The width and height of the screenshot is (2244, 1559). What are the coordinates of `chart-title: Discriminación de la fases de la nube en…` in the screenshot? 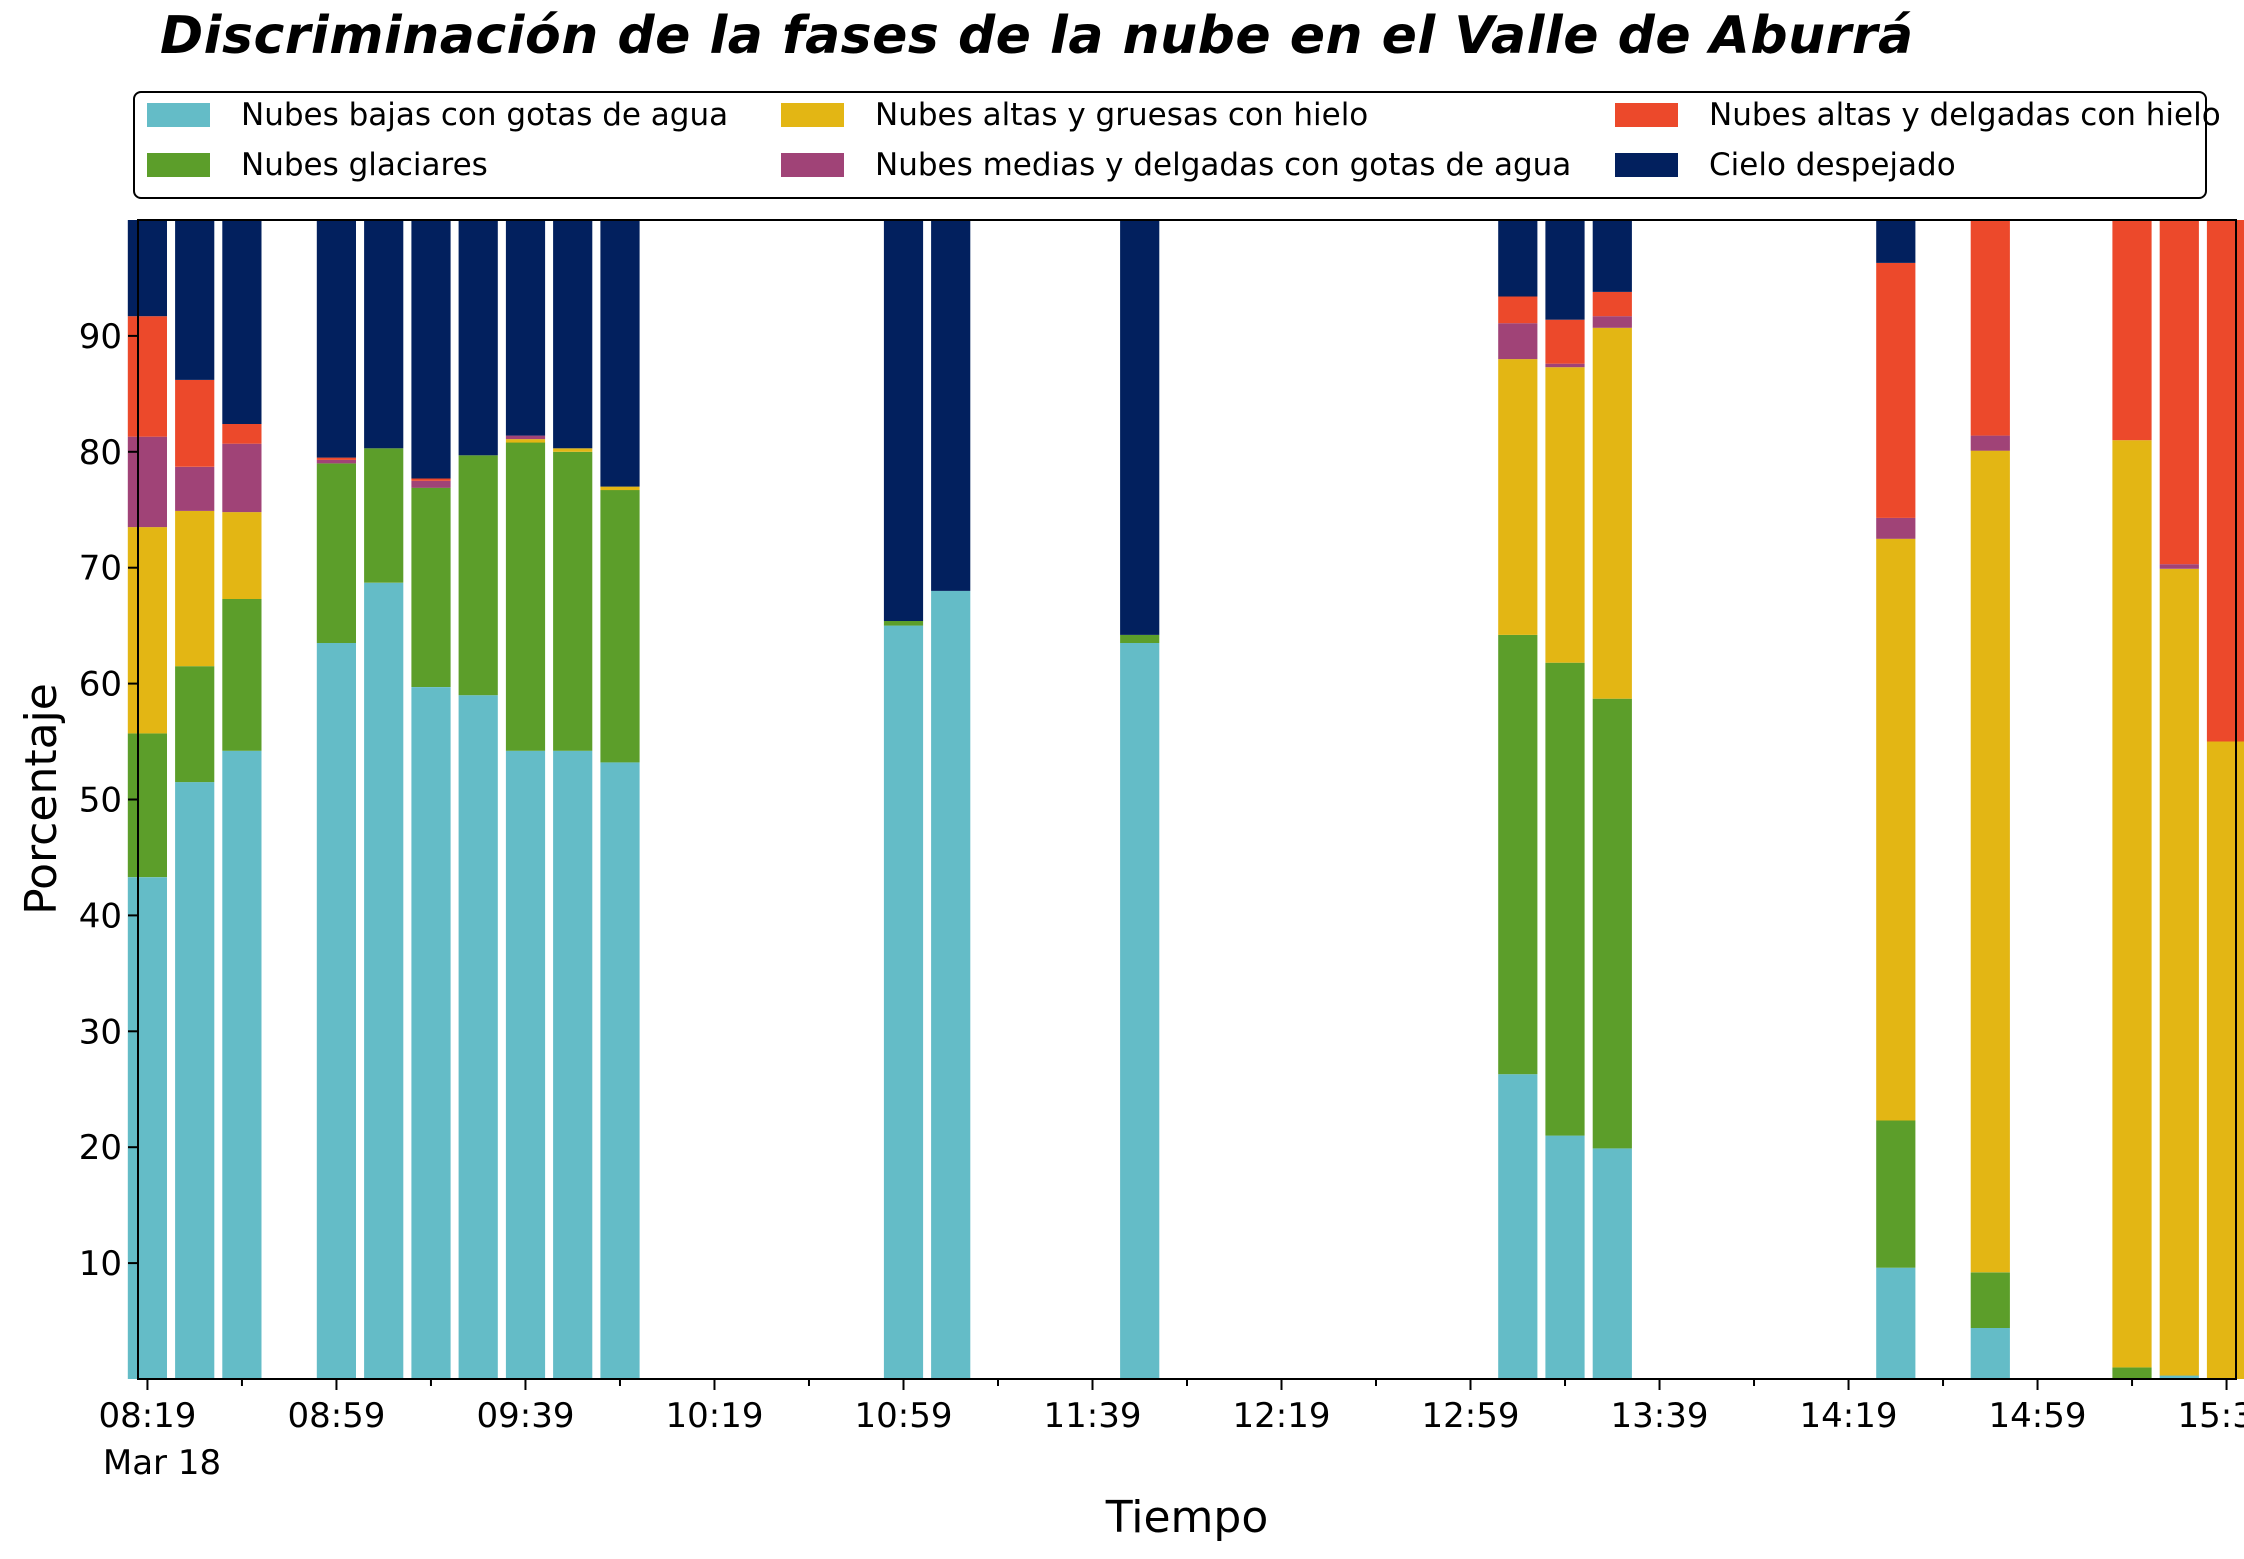 It's located at (1037, 36).